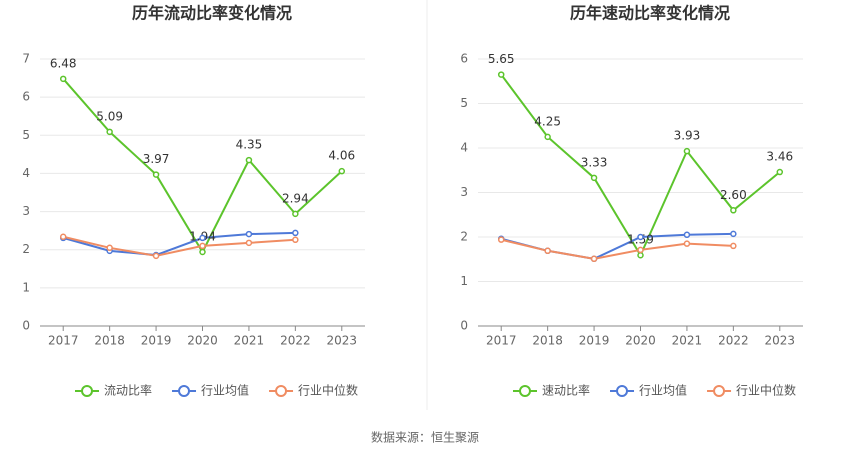  I want to click on value-label: 2.94, so click(295, 198).